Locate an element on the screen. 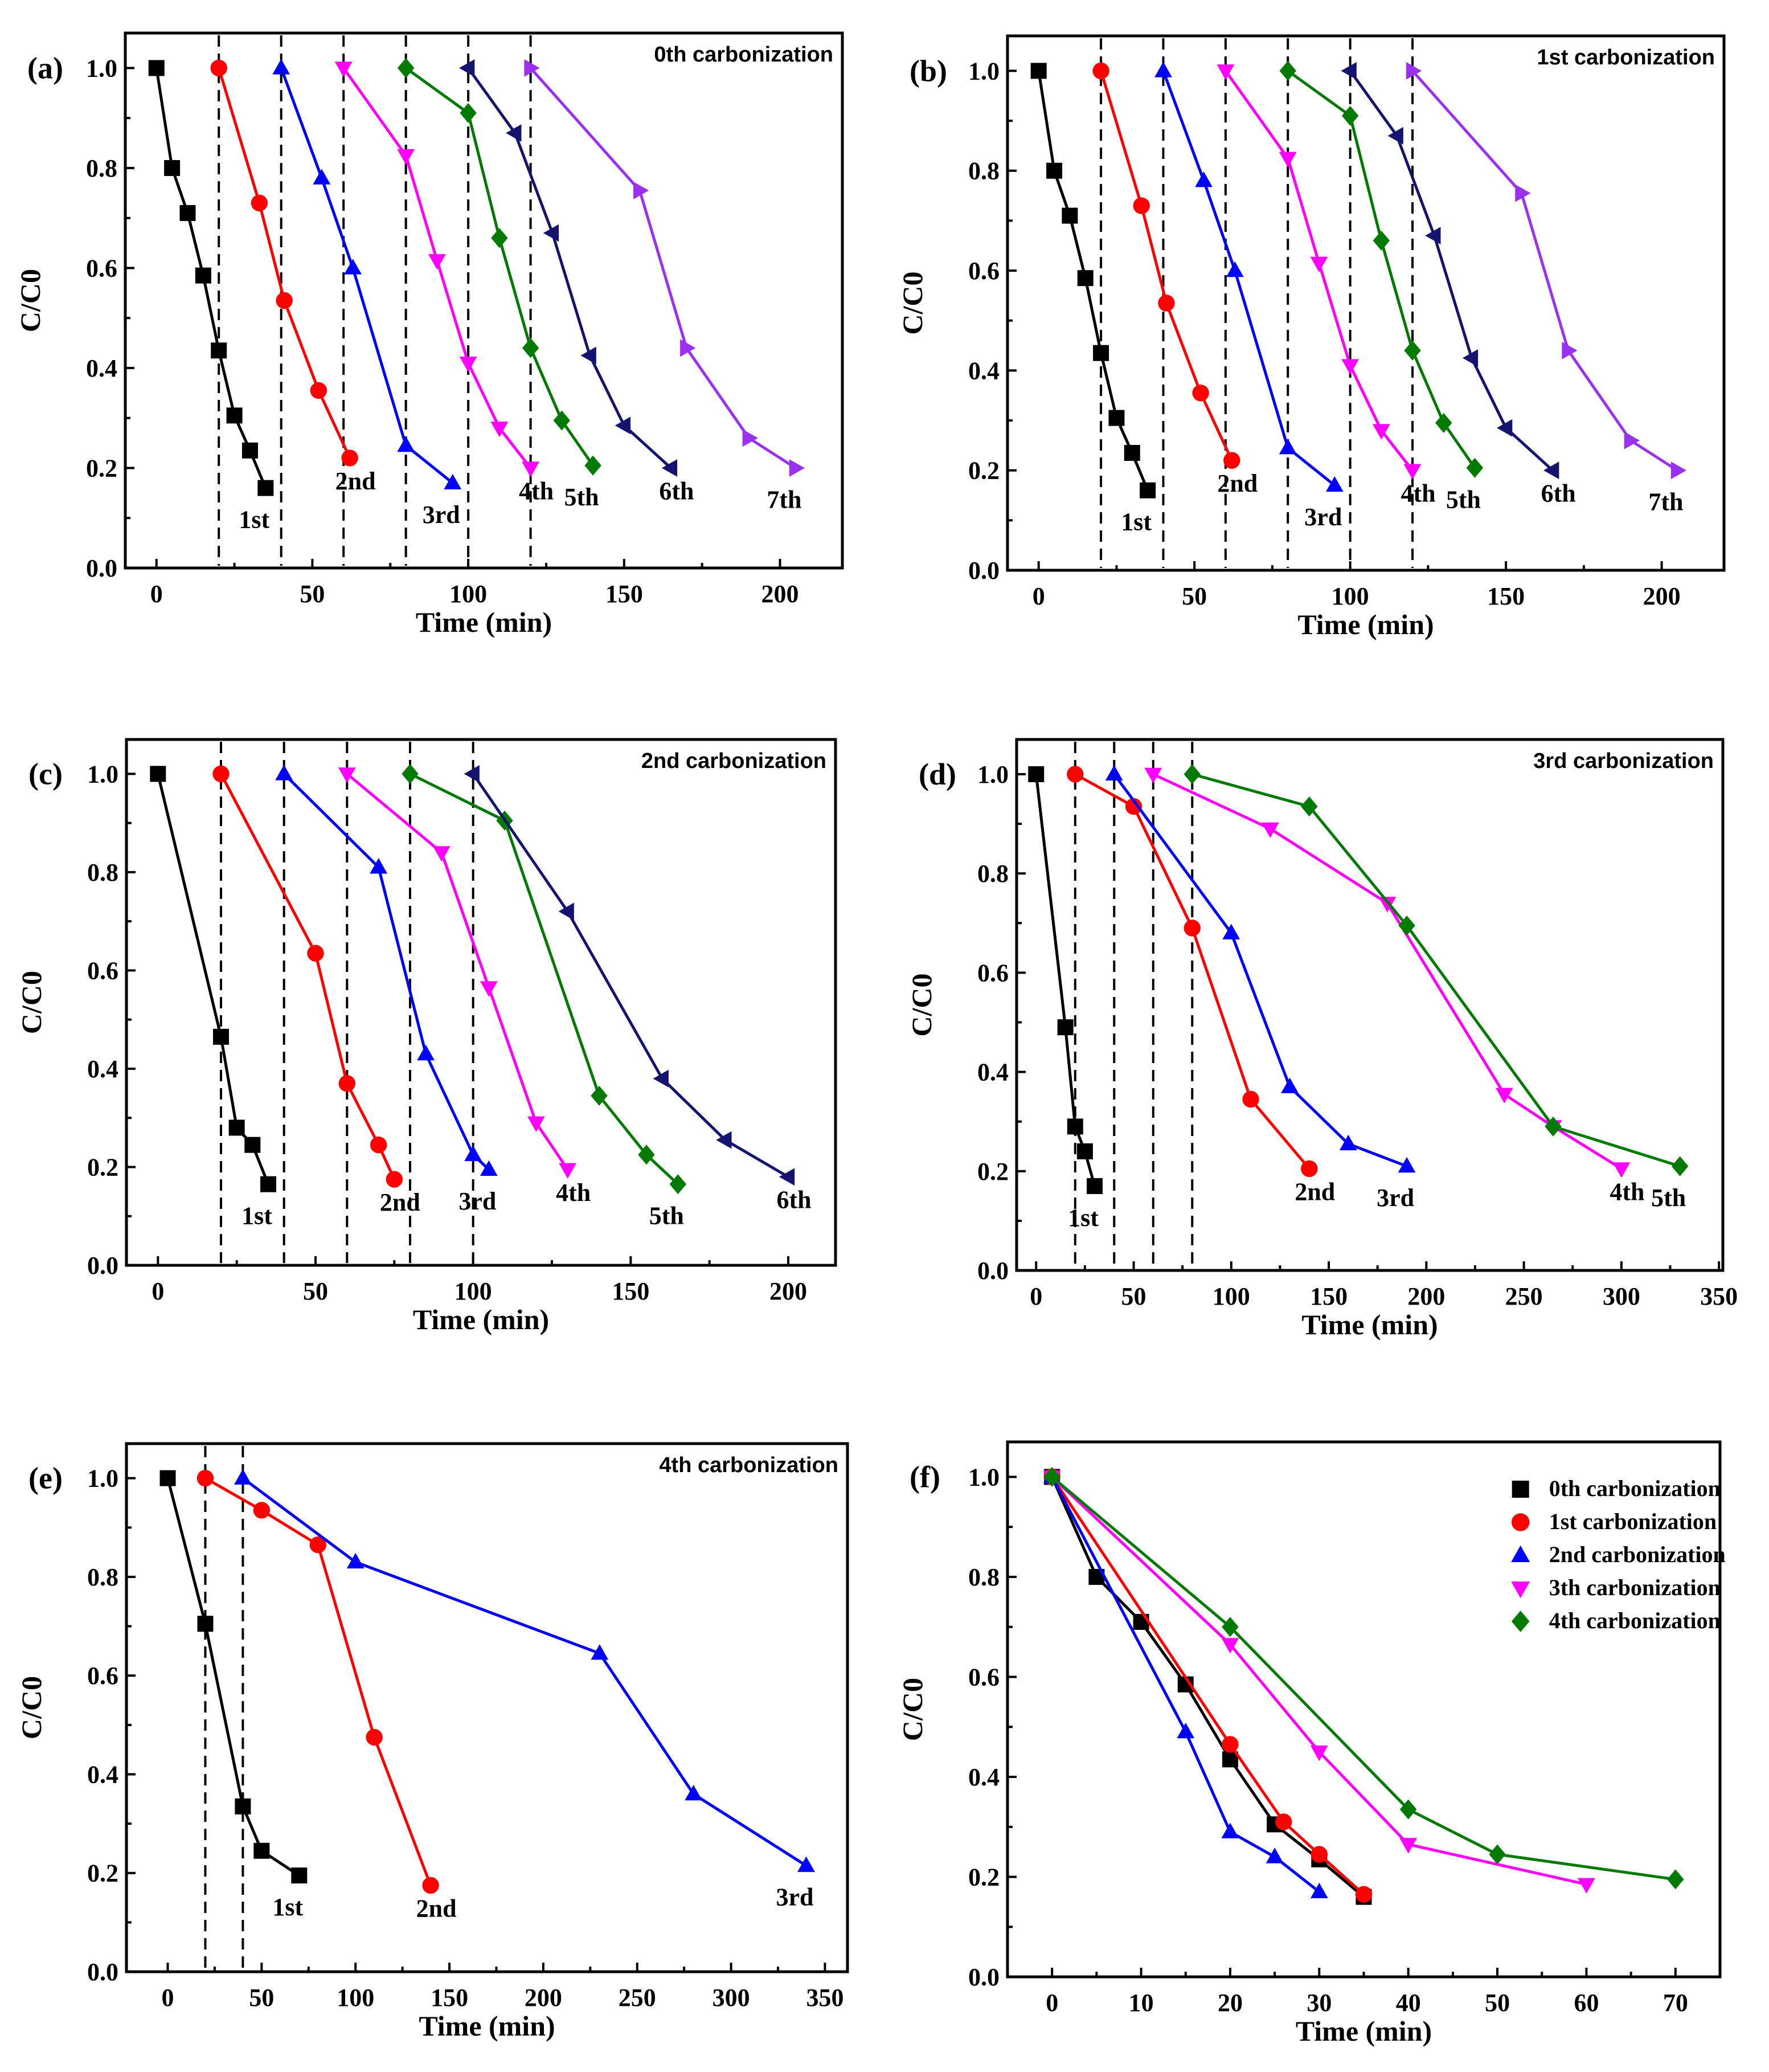 Image resolution: width=1769 pixels, height=2072 pixels. x-axis-label: Time (min) is located at coordinates (487, 2026).